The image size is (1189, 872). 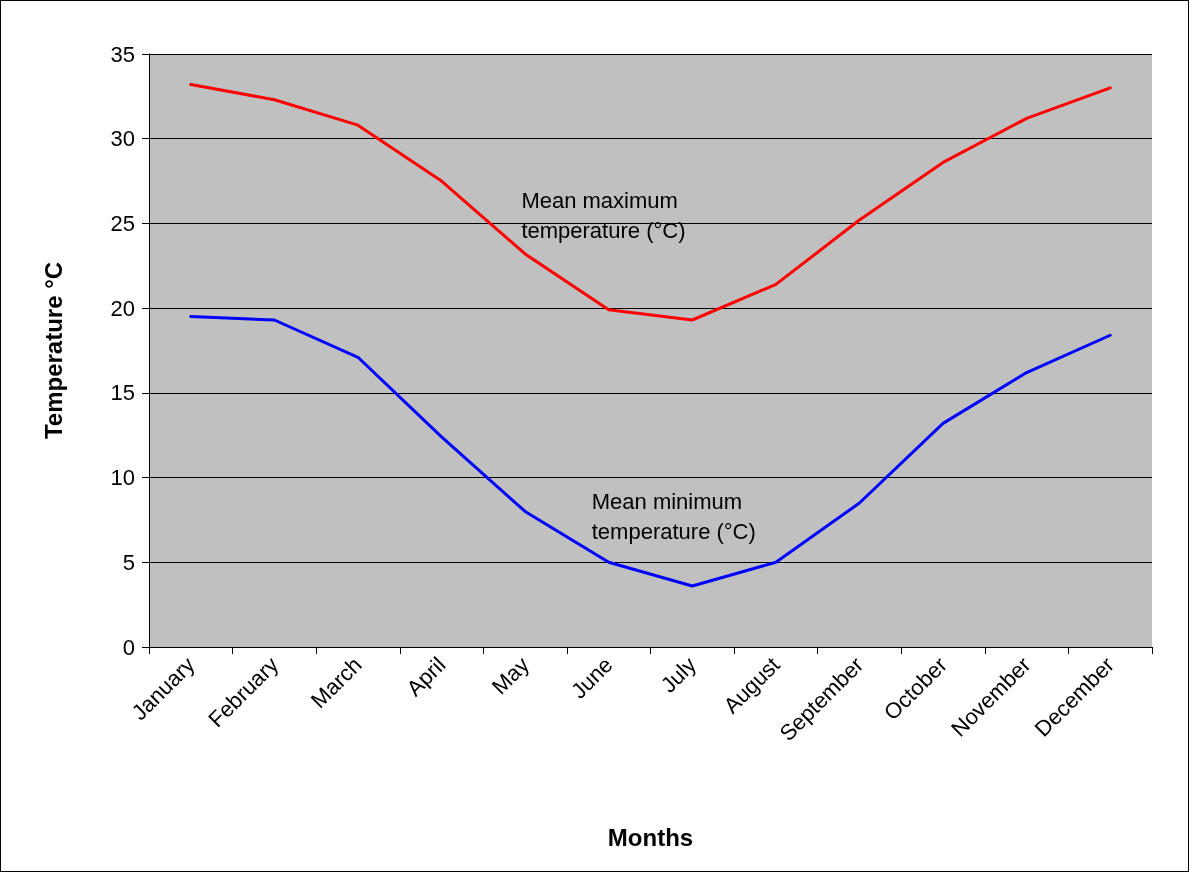 What do you see at coordinates (122, 393) in the screenshot?
I see `y-tick-label: 15` at bounding box center [122, 393].